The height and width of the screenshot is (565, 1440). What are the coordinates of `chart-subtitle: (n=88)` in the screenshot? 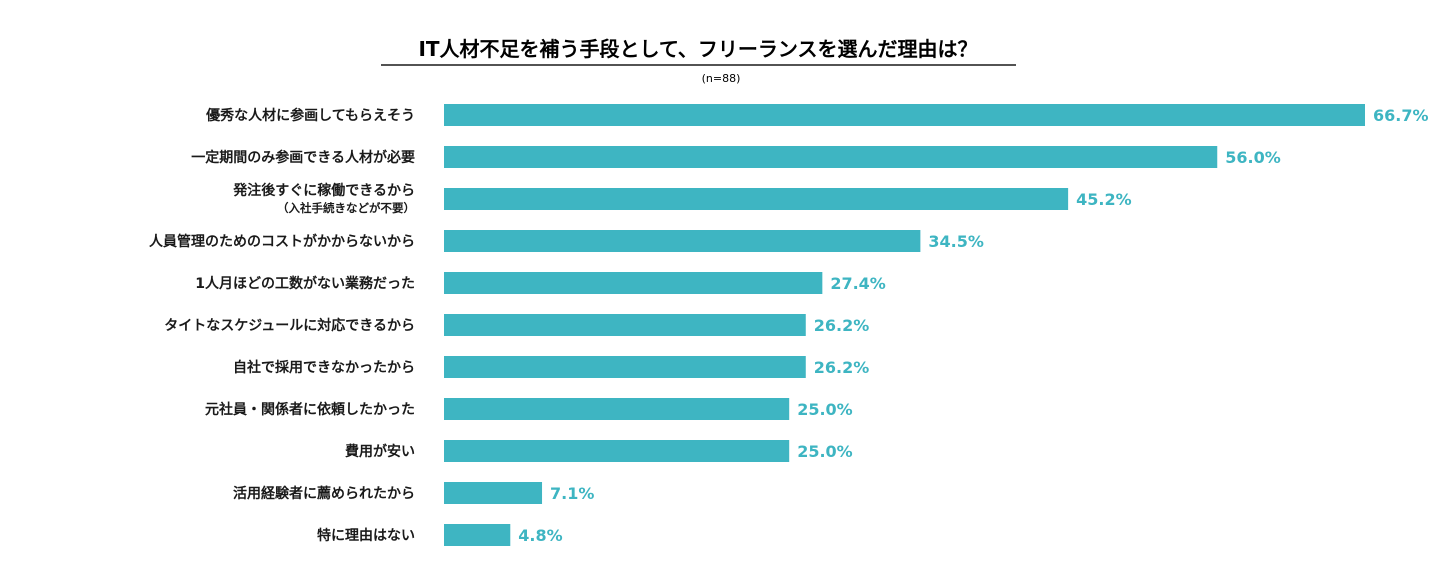 It's located at (721, 78).